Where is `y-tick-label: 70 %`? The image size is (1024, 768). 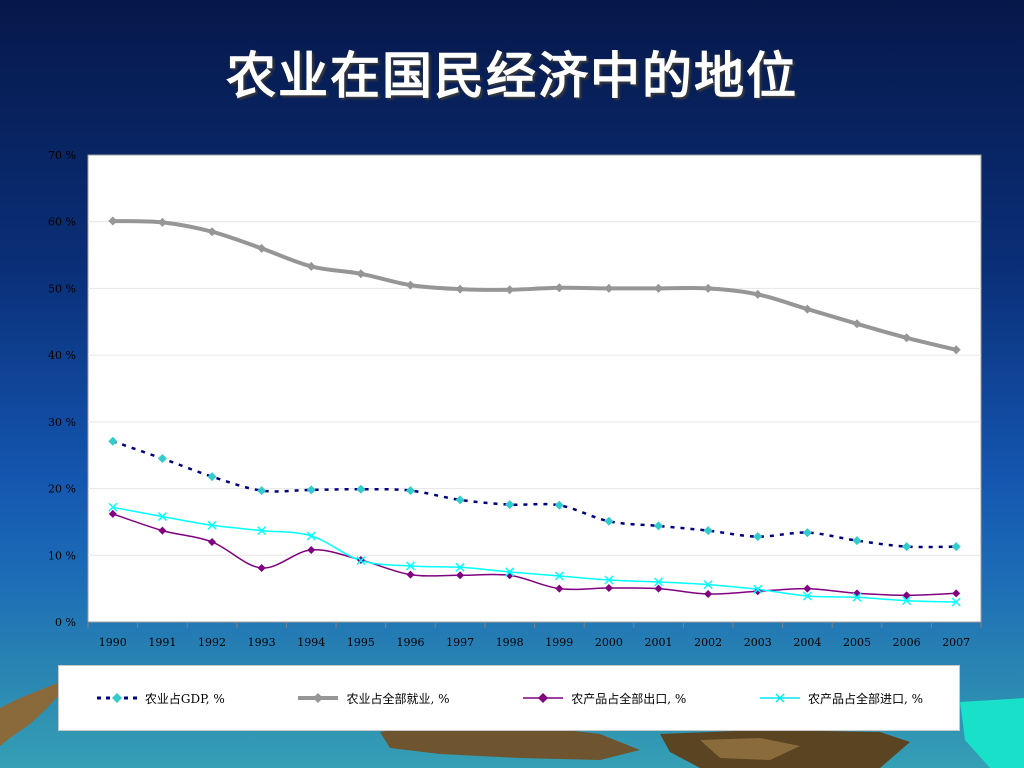
y-tick-label: 70 % is located at coordinates (62, 155).